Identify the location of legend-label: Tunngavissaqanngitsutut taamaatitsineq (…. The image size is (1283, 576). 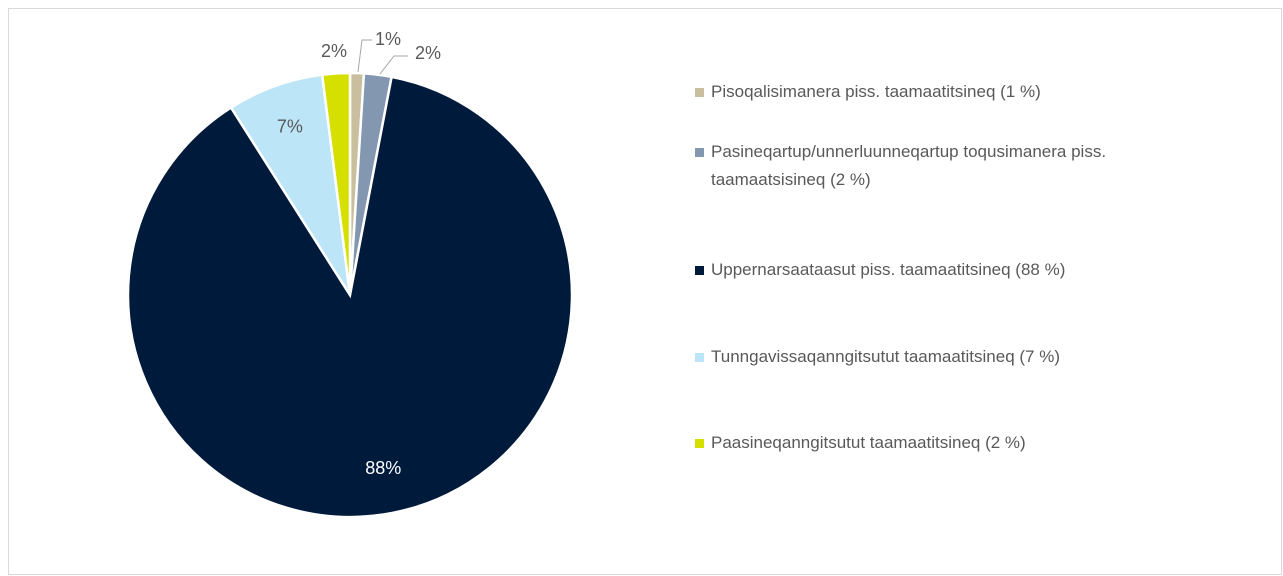
(886, 356).